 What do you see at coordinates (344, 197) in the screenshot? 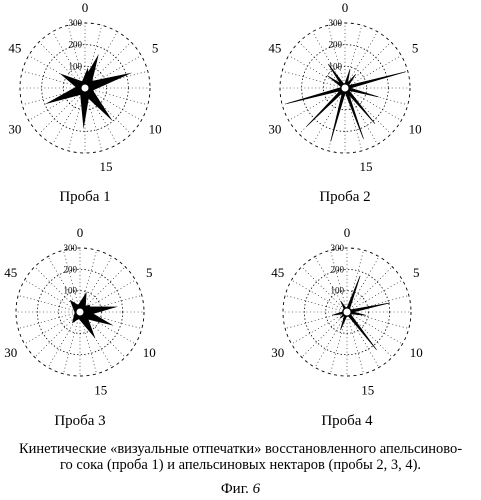
I see `chart-title: Проба 2` at bounding box center [344, 197].